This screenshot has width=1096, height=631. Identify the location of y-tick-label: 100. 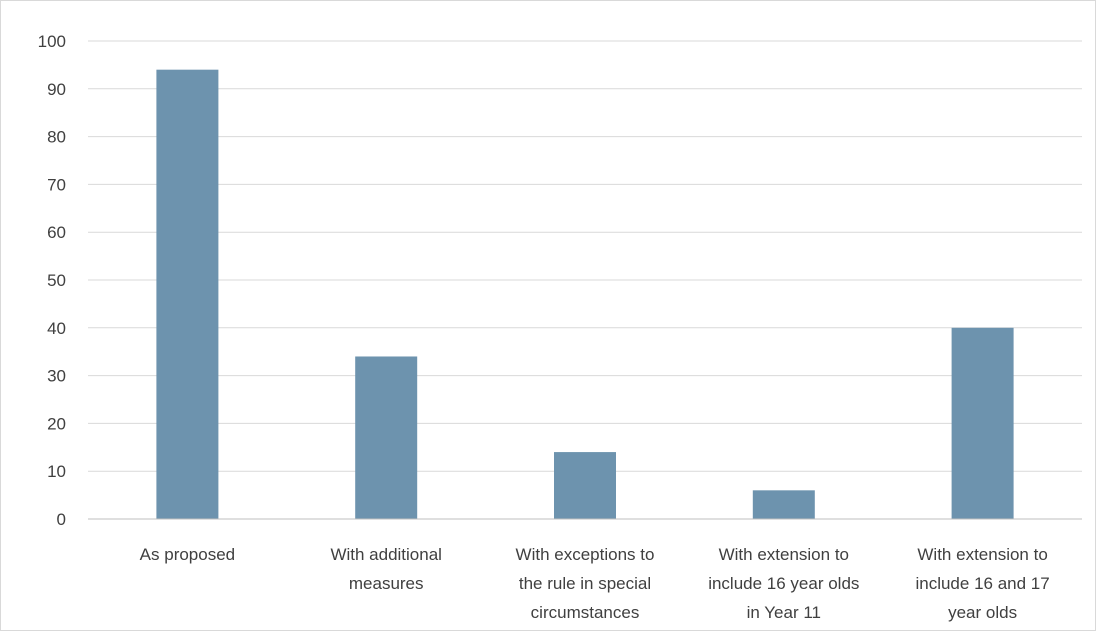
(52, 41).